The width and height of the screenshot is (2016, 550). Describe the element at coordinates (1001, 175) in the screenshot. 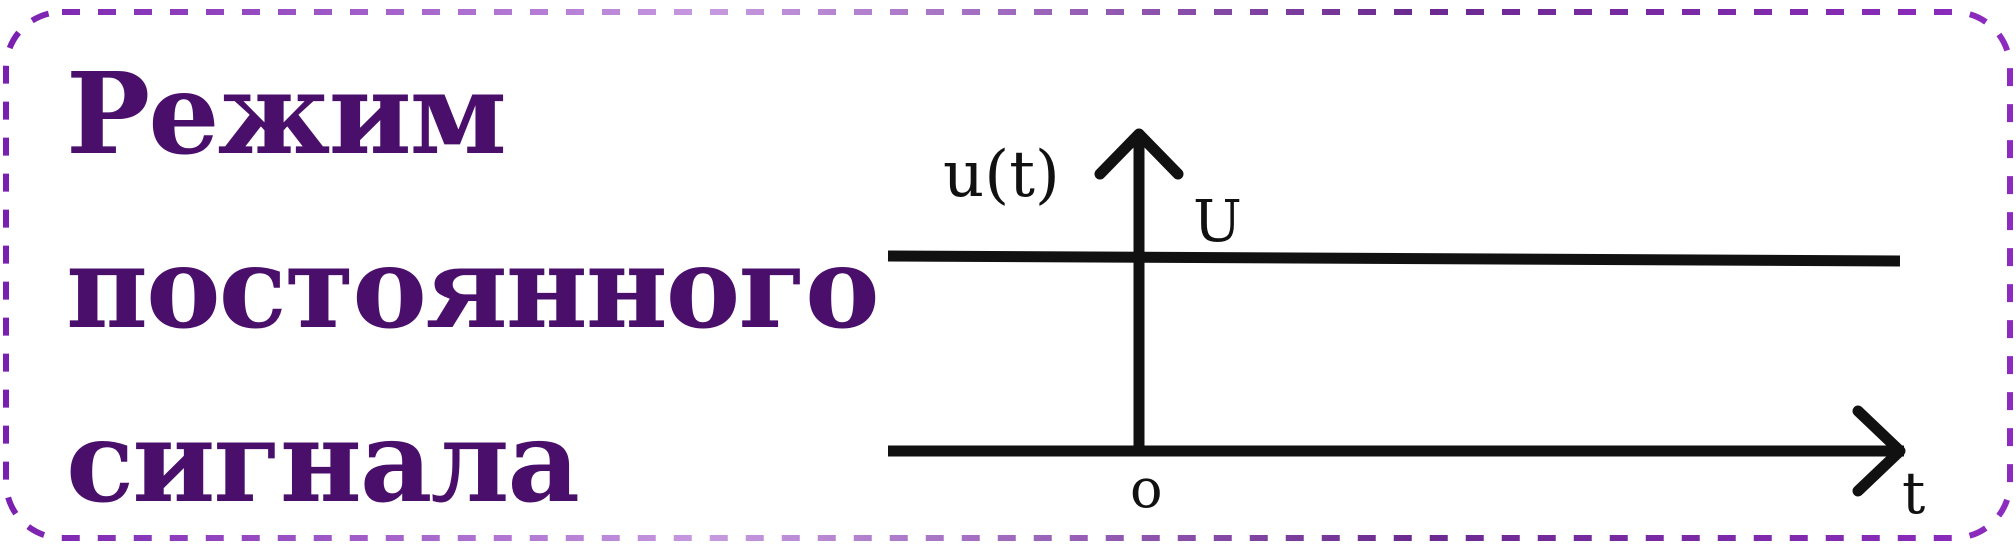

I see `value-axis-label: u(t)` at that location.